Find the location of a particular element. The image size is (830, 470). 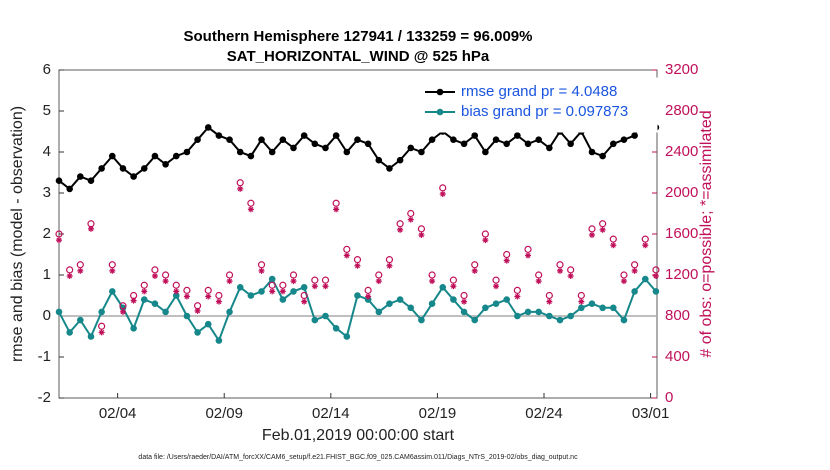

y2-axis-label: # of obs: o=possible; *=assimilated is located at coordinates (706, 233).